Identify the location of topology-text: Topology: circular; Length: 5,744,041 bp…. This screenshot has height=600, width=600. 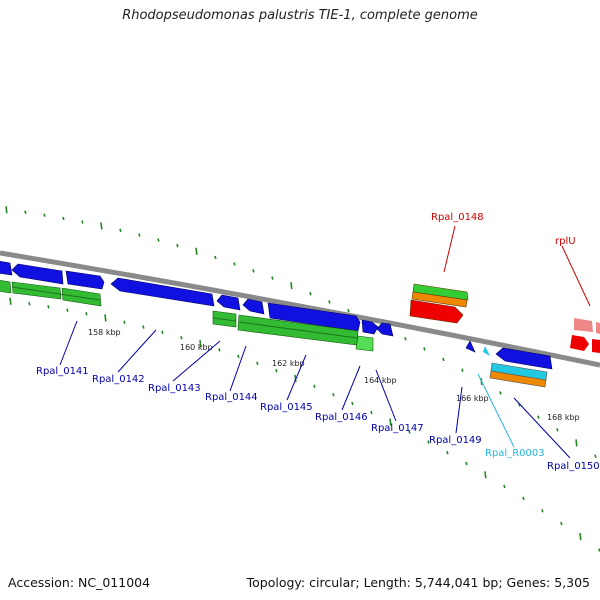
(418, 582).